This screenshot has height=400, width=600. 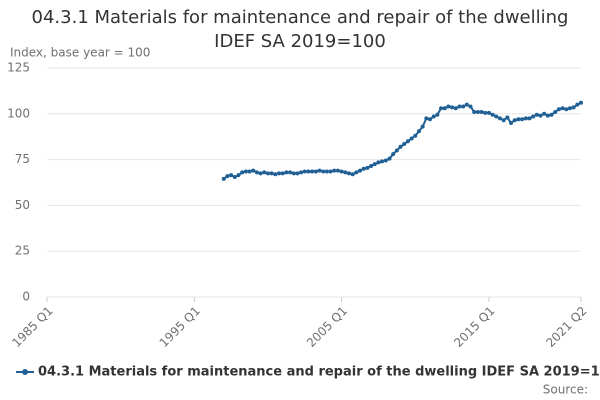 I want to click on y-tick-label: 25, so click(x=22, y=251).